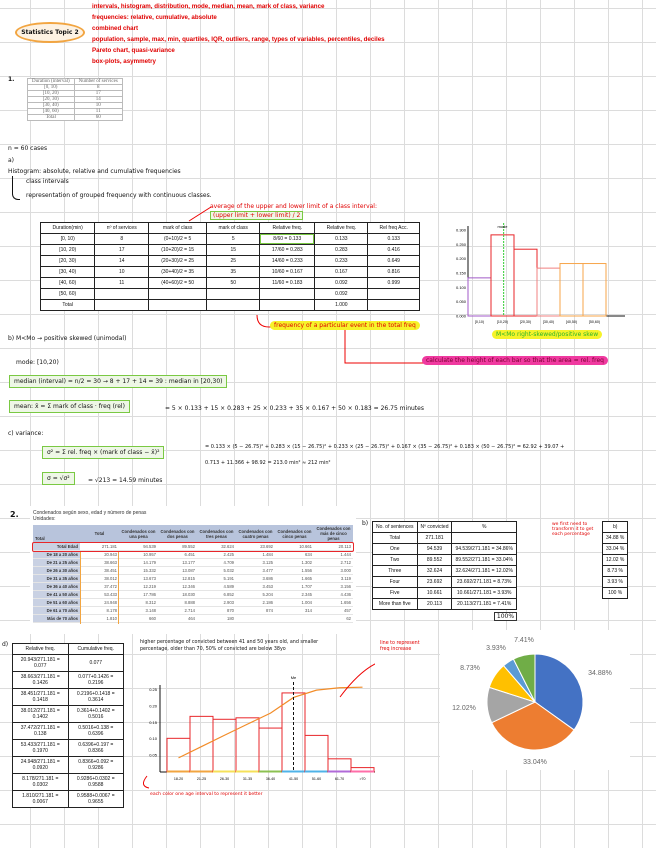 The image size is (656, 848). What do you see at coordinates (67, 338) in the screenshot?
I see `part-b-label: b) M<Mo → positive skewed (unimodal)` at bounding box center [67, 338].